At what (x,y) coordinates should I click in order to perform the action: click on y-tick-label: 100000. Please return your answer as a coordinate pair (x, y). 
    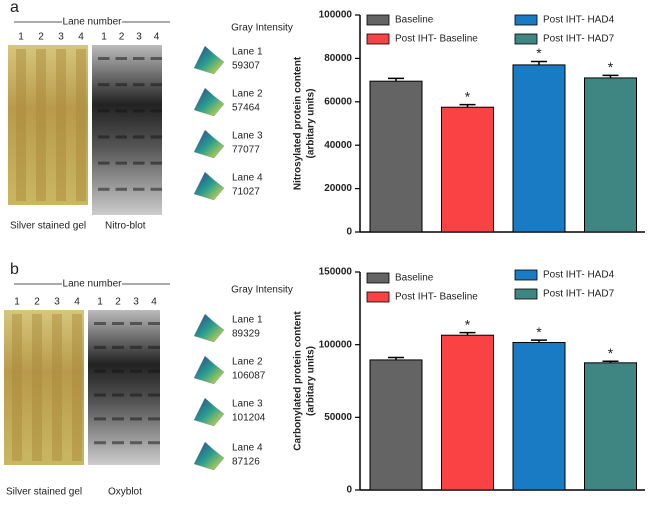
    Looking at the image, I should click on (336, 15).